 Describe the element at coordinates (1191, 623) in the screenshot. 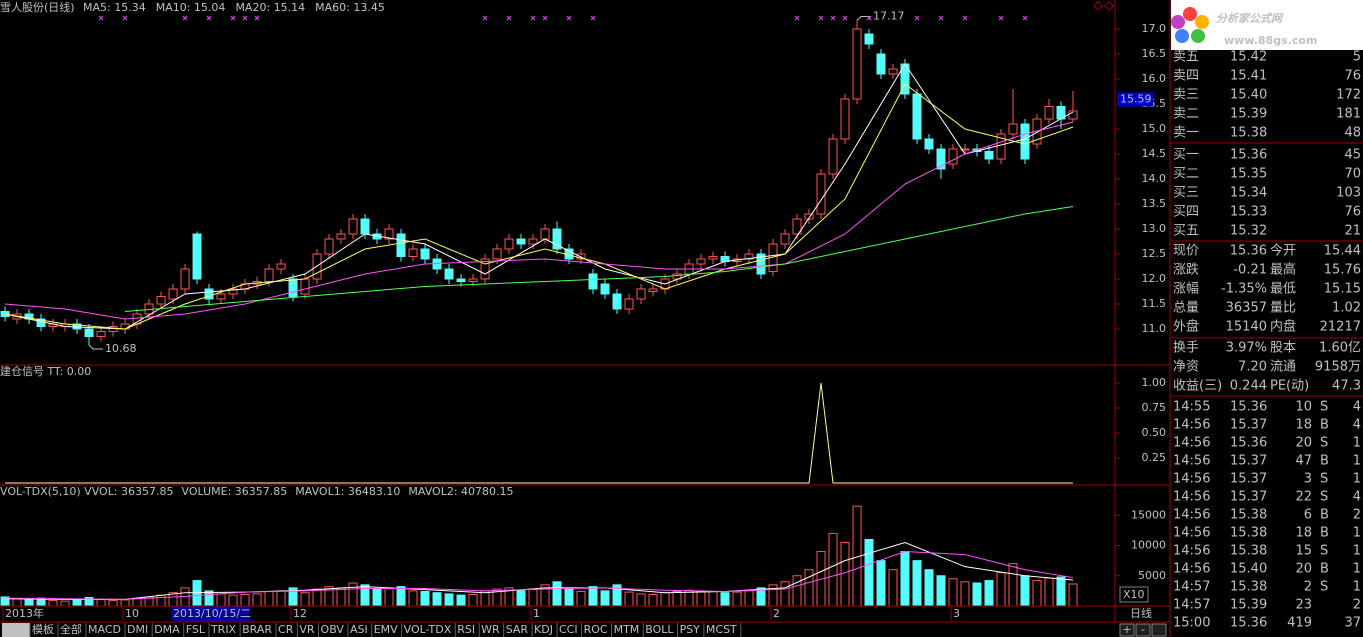

I see `trade-time: 15:00` at that location.